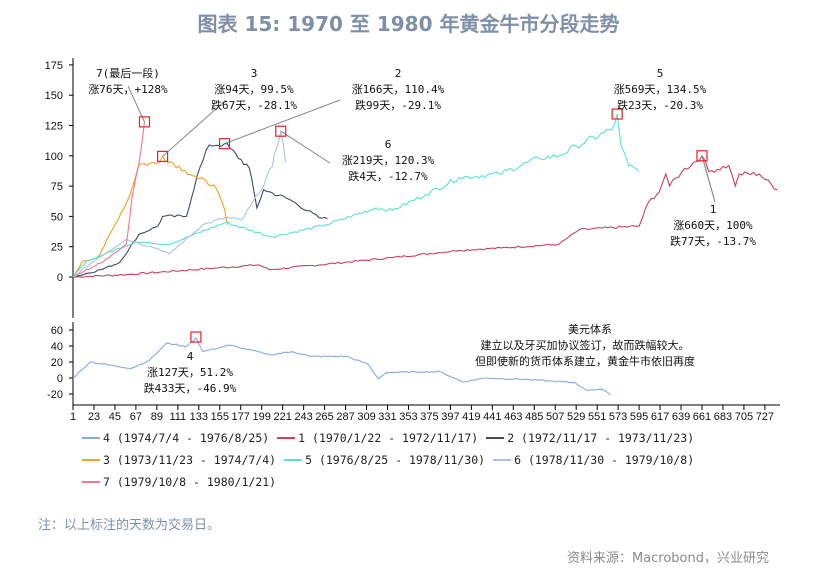  Describe the element at coordinates (199, 415) in the screenshot. I see `x-tick-label: 133` at that location.